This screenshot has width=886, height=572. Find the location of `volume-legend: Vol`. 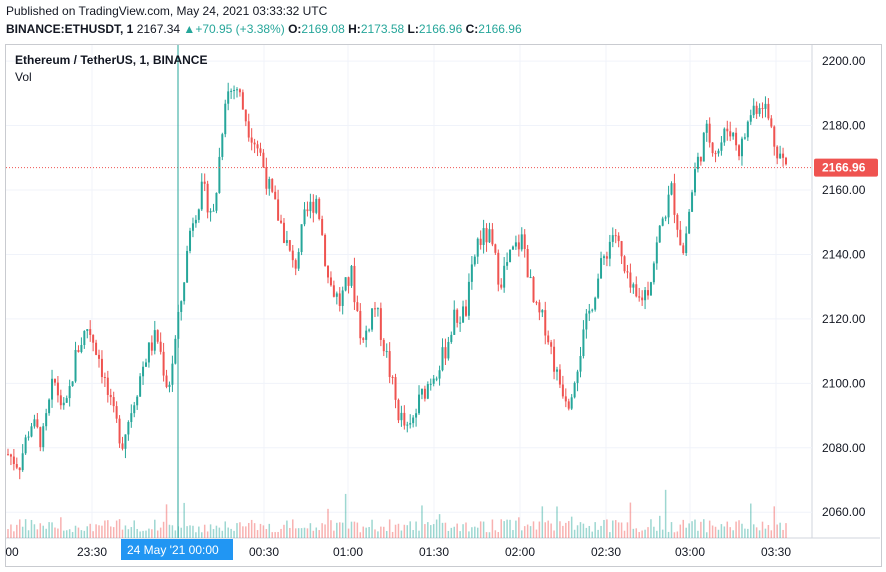

volume-legend: Vol is located at coordinates (23, 77).